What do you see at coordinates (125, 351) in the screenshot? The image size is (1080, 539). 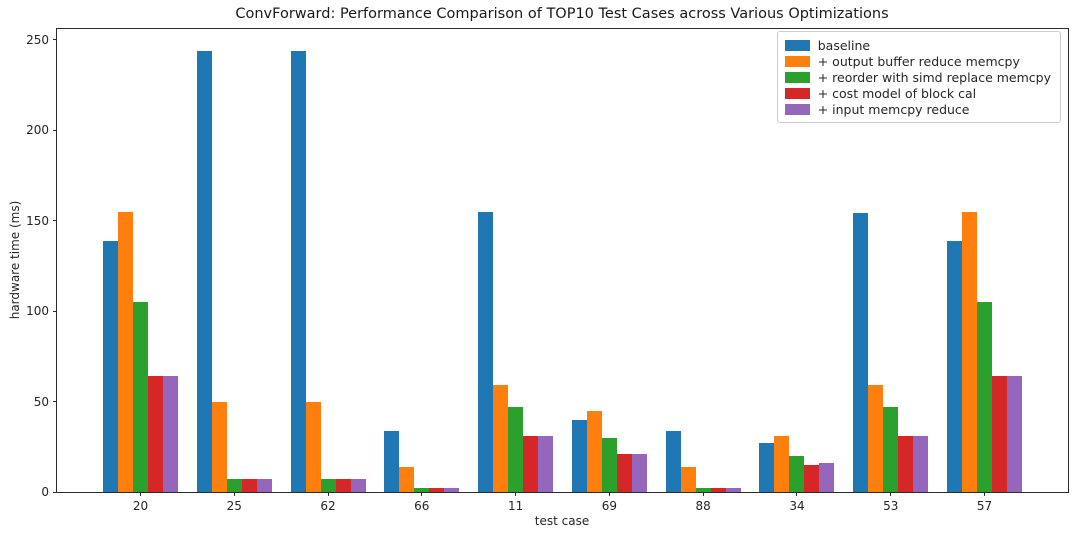 I see `bar-20-series1` at bounding box center [125, 351].